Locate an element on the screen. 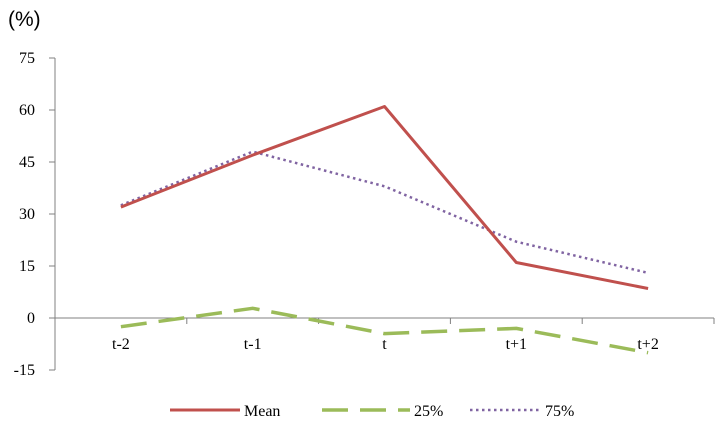 The width and height of the screenshot is (719, 426). legend-label: 75% is located at coordinates (559, 411).